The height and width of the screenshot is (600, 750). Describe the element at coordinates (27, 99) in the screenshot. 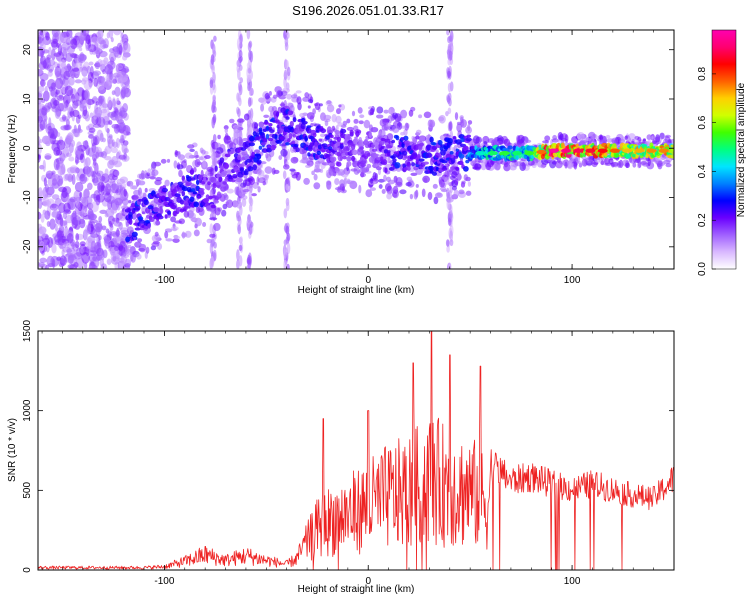

I see `spectrogram-y-tick-label: 10` at that location.